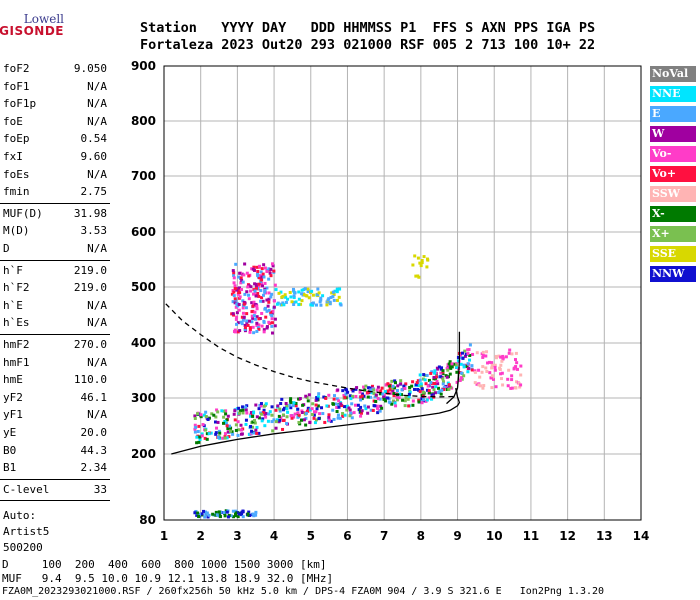 The height and width of the screenshot is (600, 700). Describe the element at coordinates (20, 516) in the screenshot. I see `autoscale-line: Auto:` at that location.